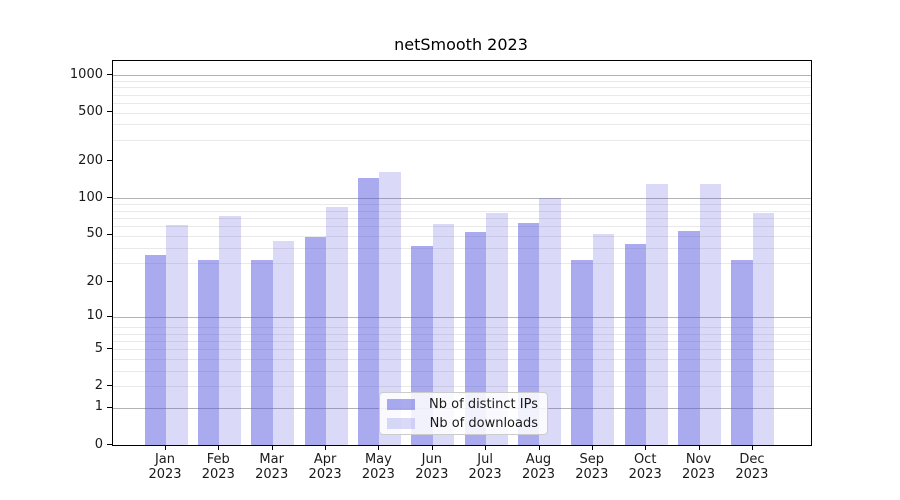  What do you see at coordinates (461, 44) in the screenshot?
I see `chart-title: netSmooth 2023` at bounding box center [461, 44].